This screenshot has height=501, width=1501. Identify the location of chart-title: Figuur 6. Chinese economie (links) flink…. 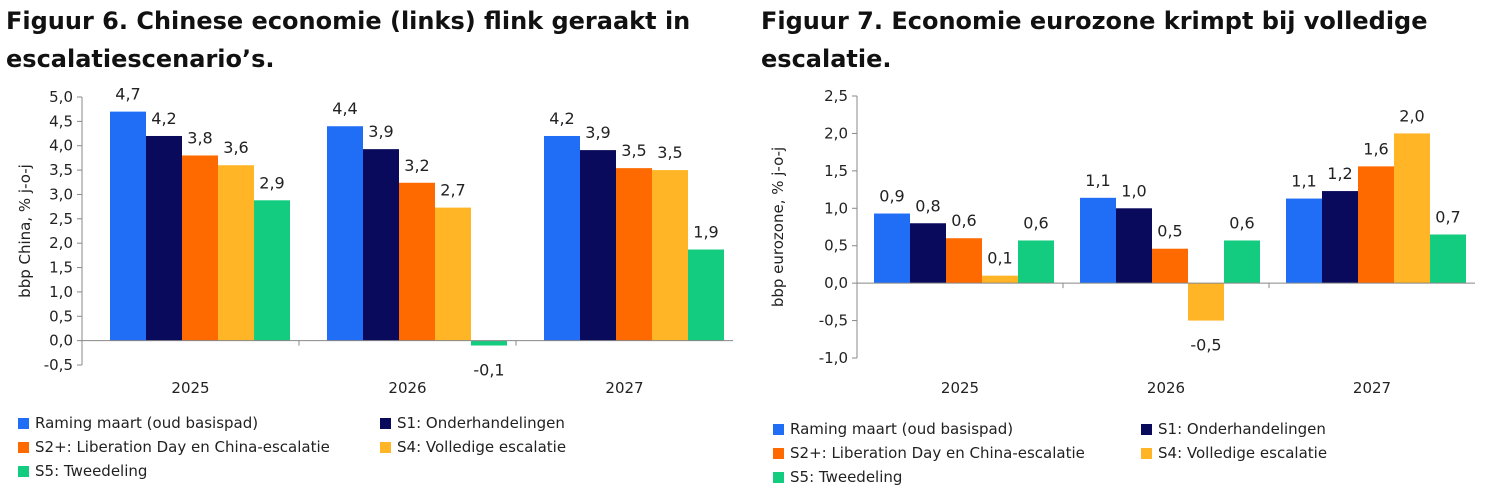
(348, 40).